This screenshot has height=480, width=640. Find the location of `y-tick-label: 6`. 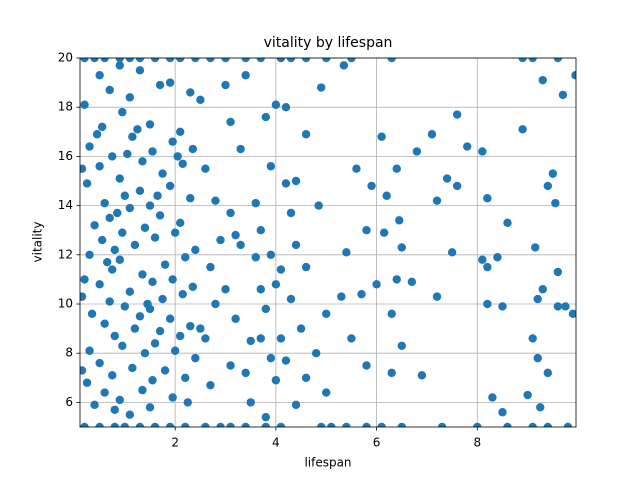

y-tick-label: 6 is located at coordinates (69, 402).